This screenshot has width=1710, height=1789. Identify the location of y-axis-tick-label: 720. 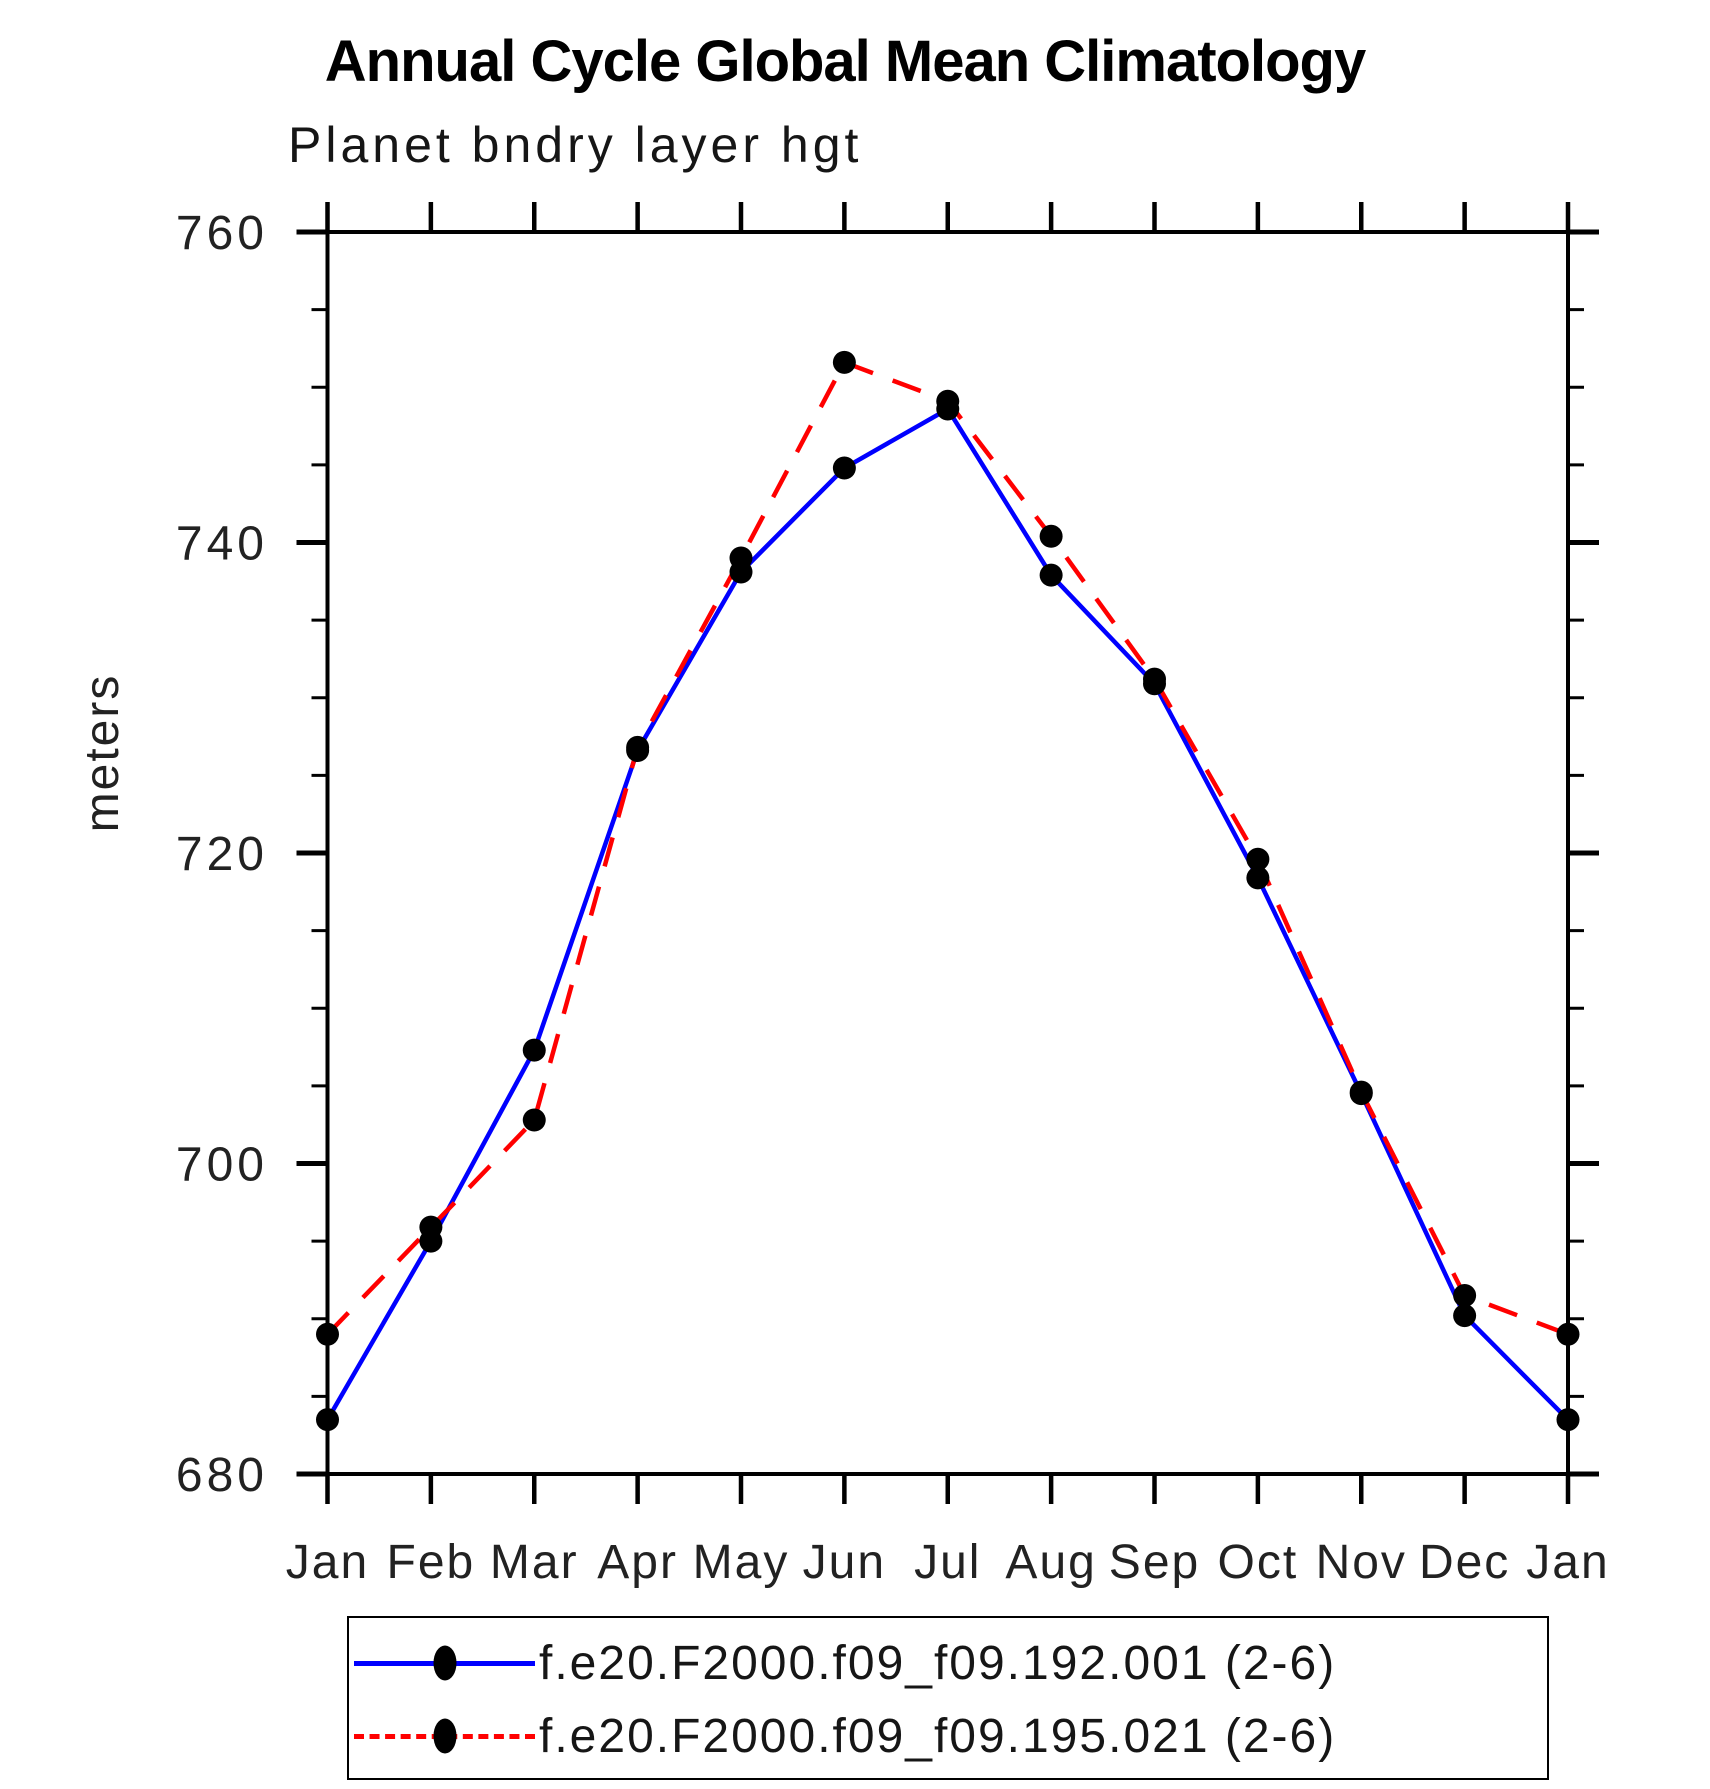
(222, 854).